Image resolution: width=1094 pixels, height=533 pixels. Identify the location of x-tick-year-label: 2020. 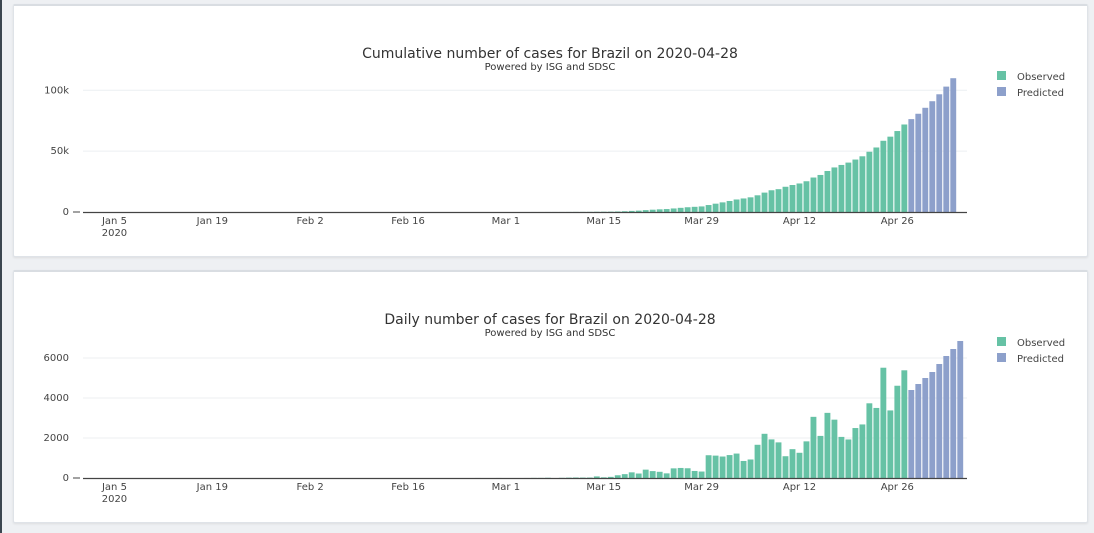
(114, 233).